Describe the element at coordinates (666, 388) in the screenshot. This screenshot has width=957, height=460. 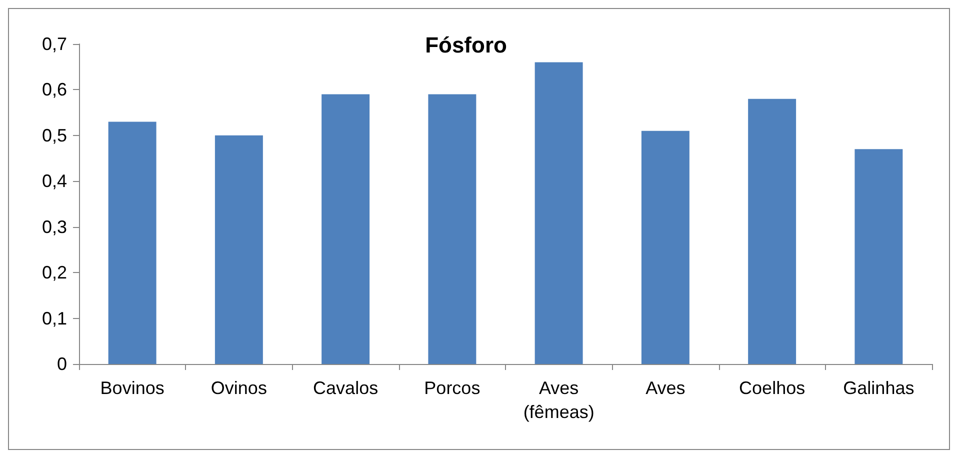
I see `x-tick-label: Aves` at that location.